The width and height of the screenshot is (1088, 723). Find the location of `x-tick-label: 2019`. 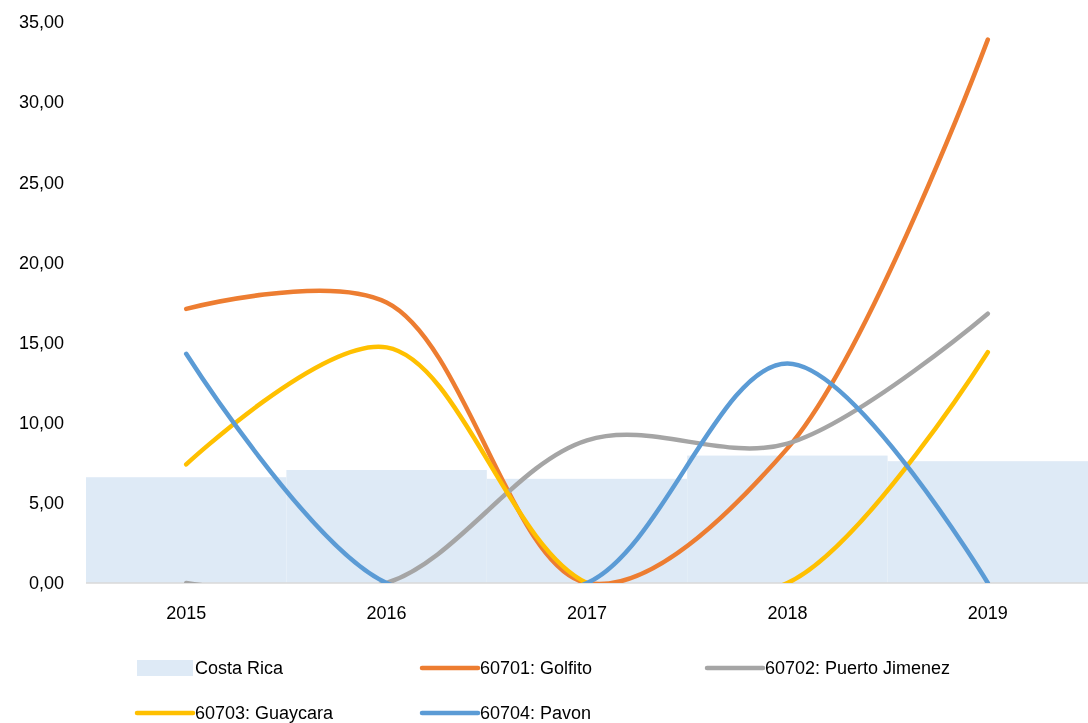

x-tick-label: 2019 is located at coordinates (987, 613).